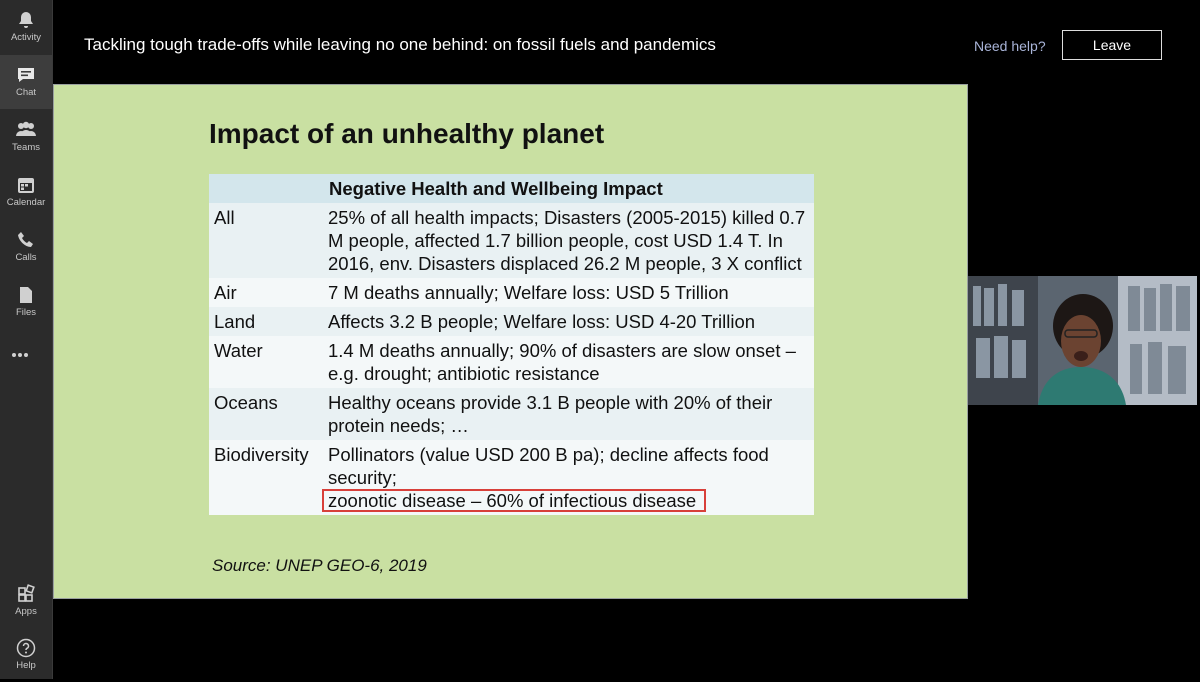  Describe the element at coordinates (26, 27) in the screenshot. I see `nav-activity: Activity` at that location.